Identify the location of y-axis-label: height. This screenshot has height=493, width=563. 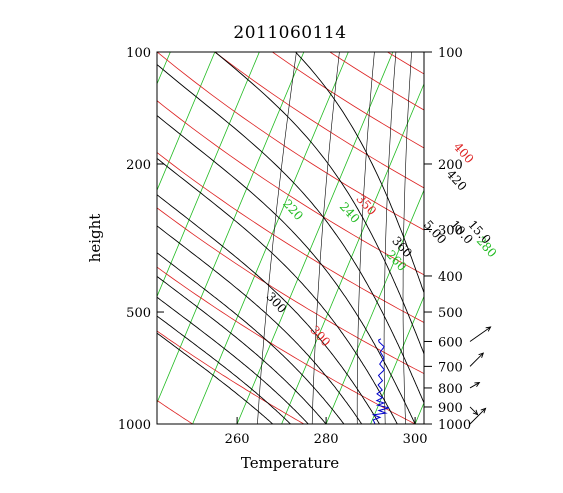
(95, 238).